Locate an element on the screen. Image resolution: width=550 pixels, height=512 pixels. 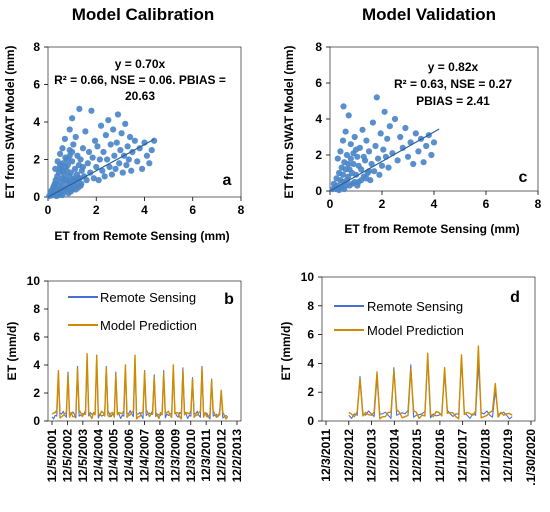
x-tick-label-d: 12/2/2012 is located at coordinates (349, 456).